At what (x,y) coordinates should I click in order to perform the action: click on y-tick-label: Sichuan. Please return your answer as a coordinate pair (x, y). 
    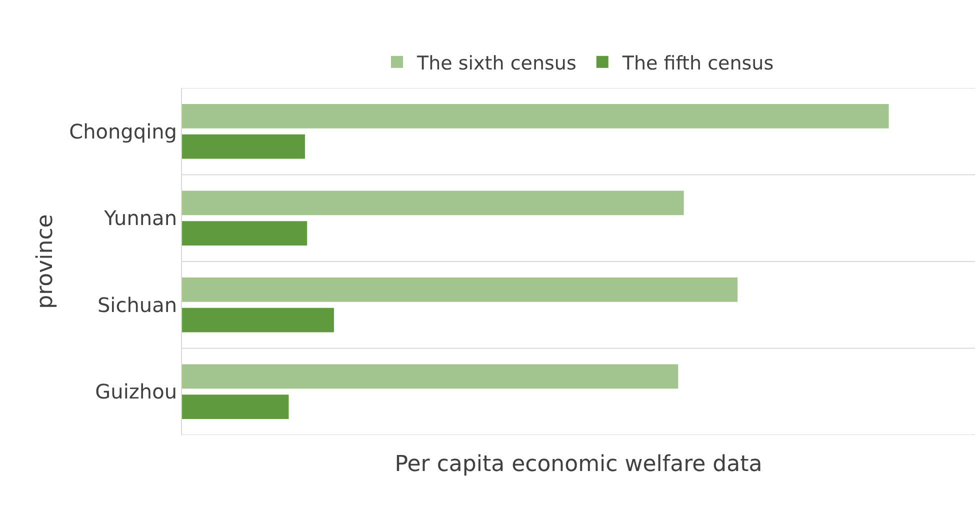
    Looking at the image, I should click on (137, 304).